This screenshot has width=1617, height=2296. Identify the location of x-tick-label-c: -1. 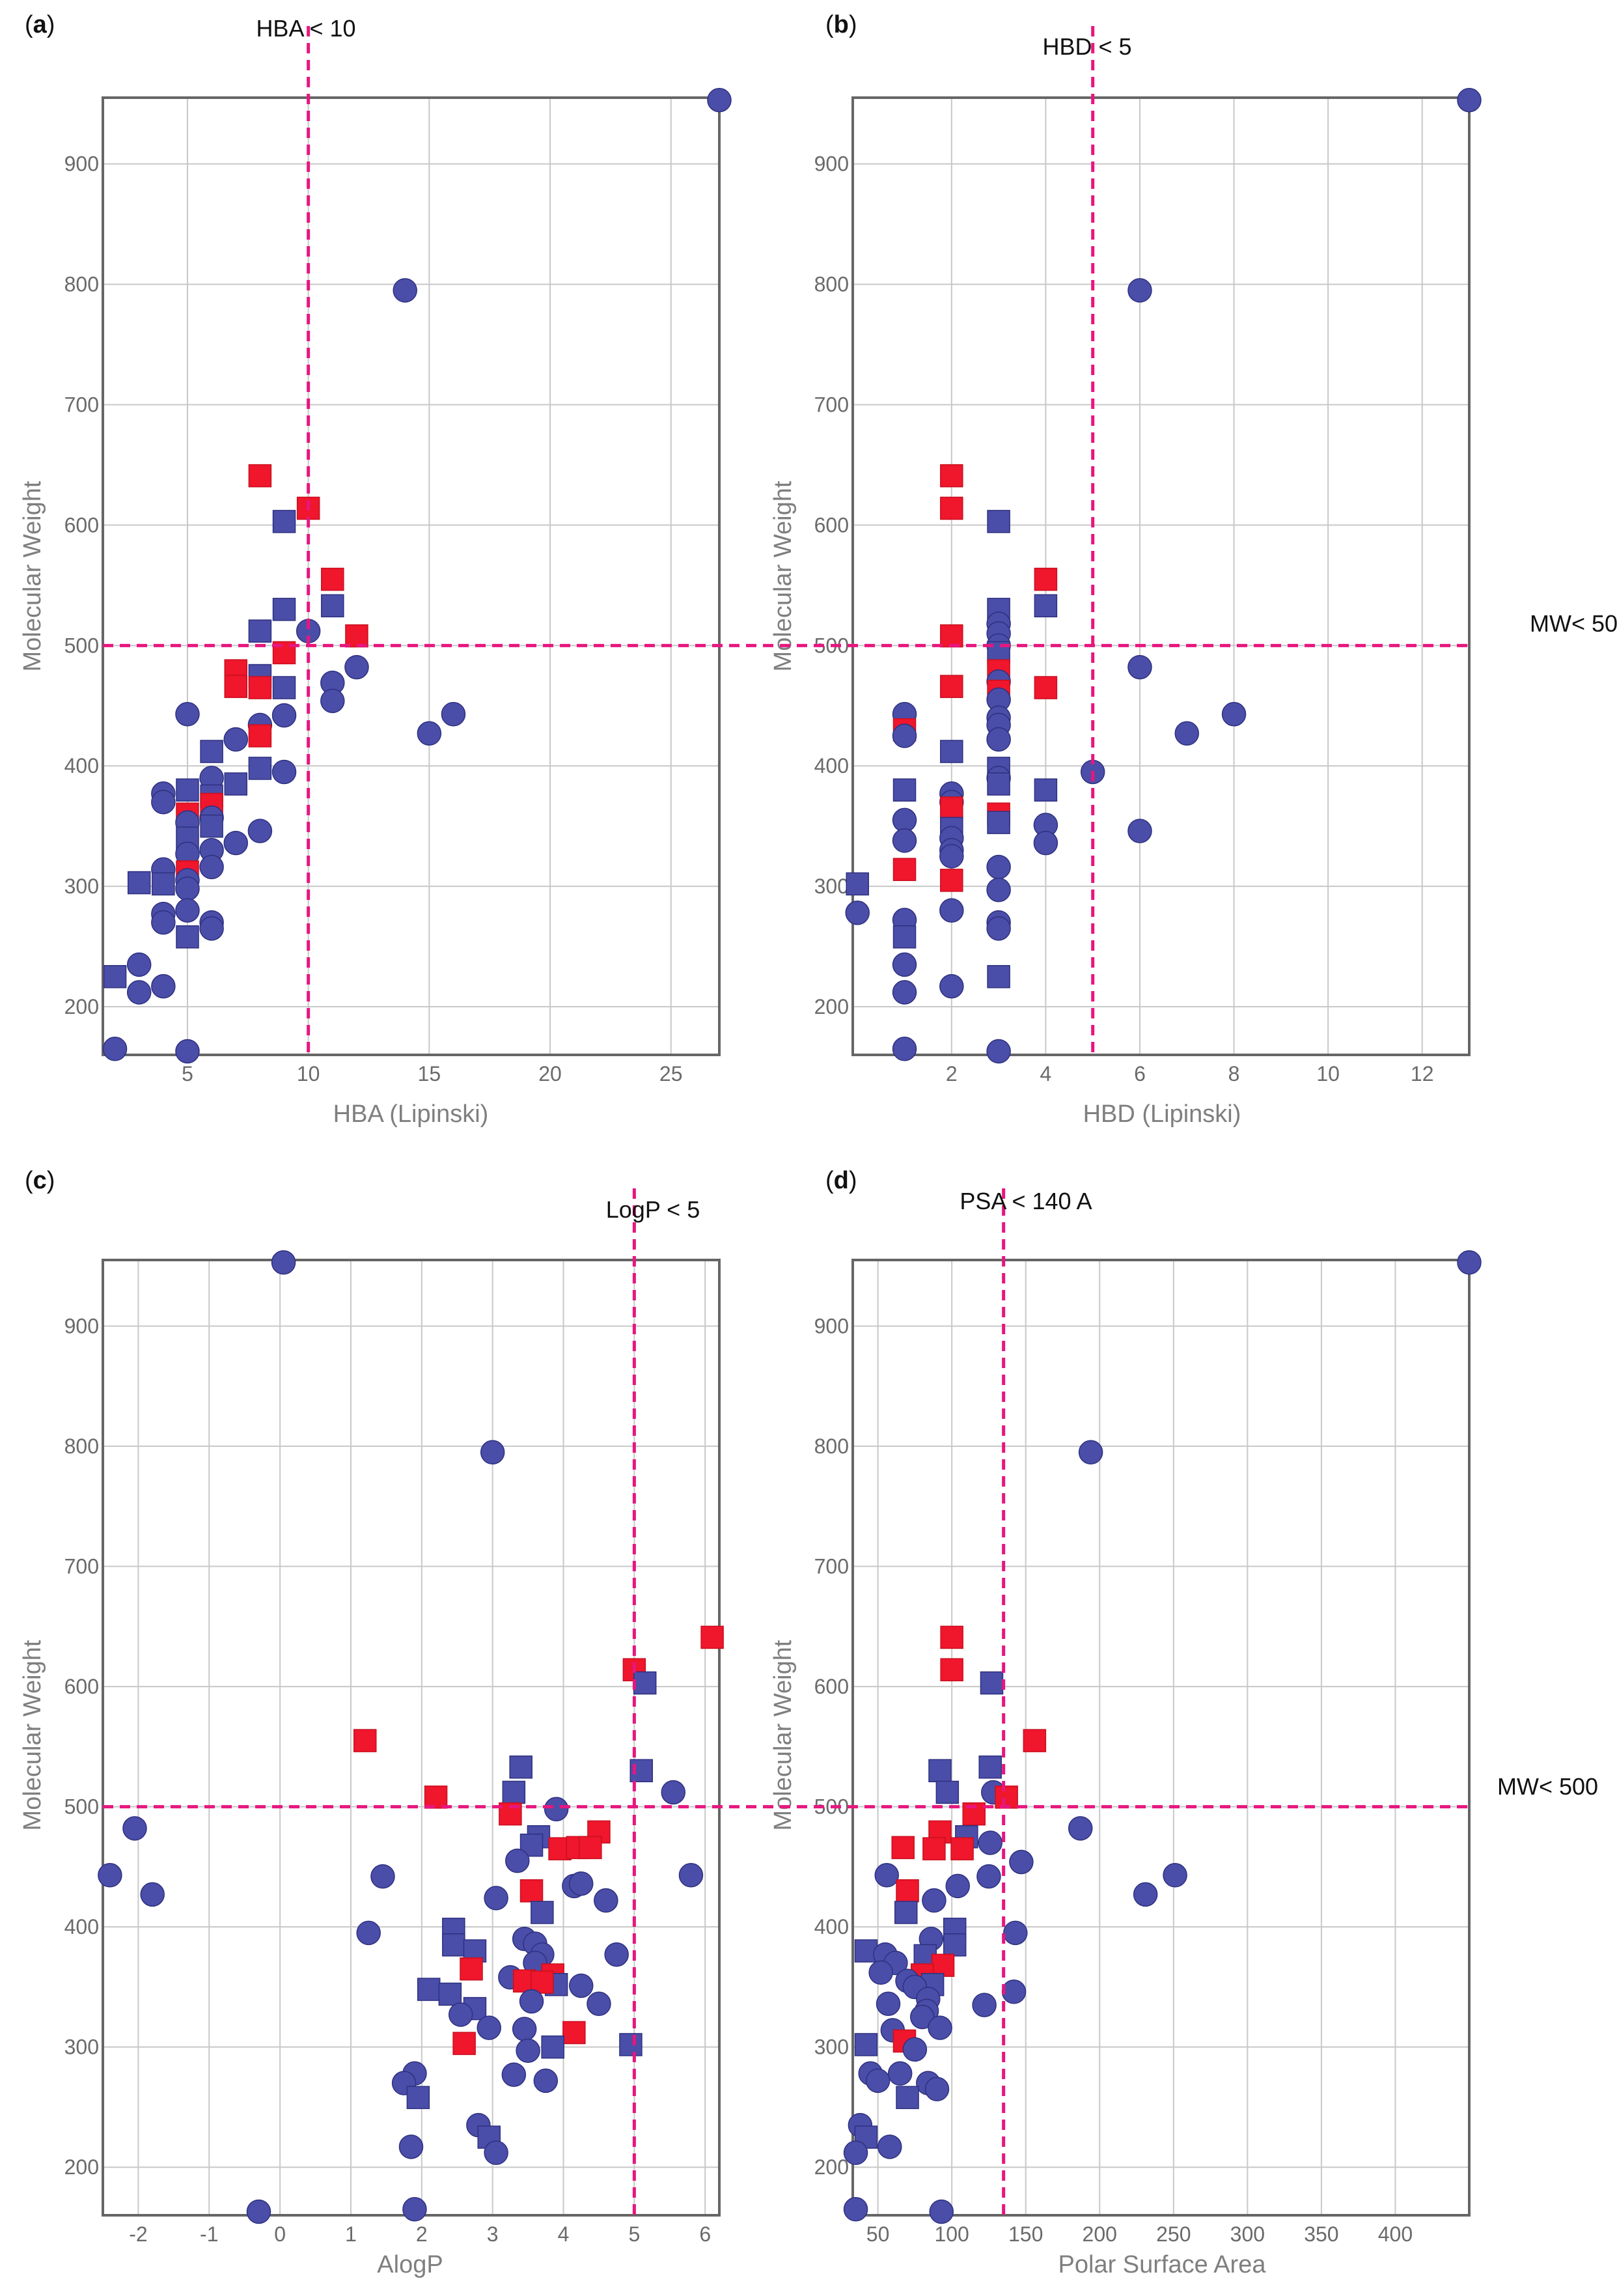
(209, 2234).